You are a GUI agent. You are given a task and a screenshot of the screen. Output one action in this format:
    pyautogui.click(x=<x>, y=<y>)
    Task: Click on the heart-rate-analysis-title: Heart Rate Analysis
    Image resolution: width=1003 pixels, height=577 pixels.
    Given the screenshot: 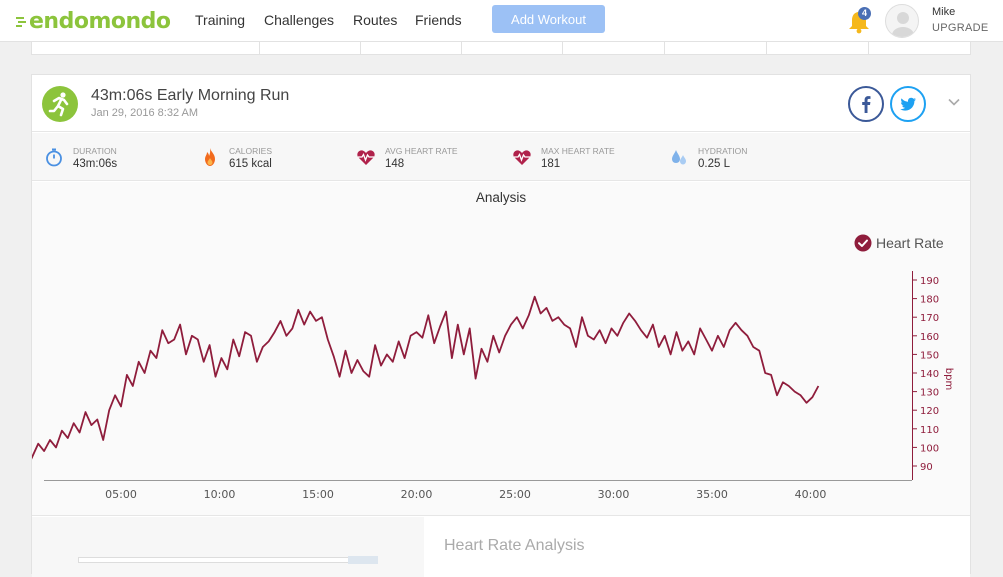 What is the action you would take?
    pyautogui.click(x=514, y=545)
    